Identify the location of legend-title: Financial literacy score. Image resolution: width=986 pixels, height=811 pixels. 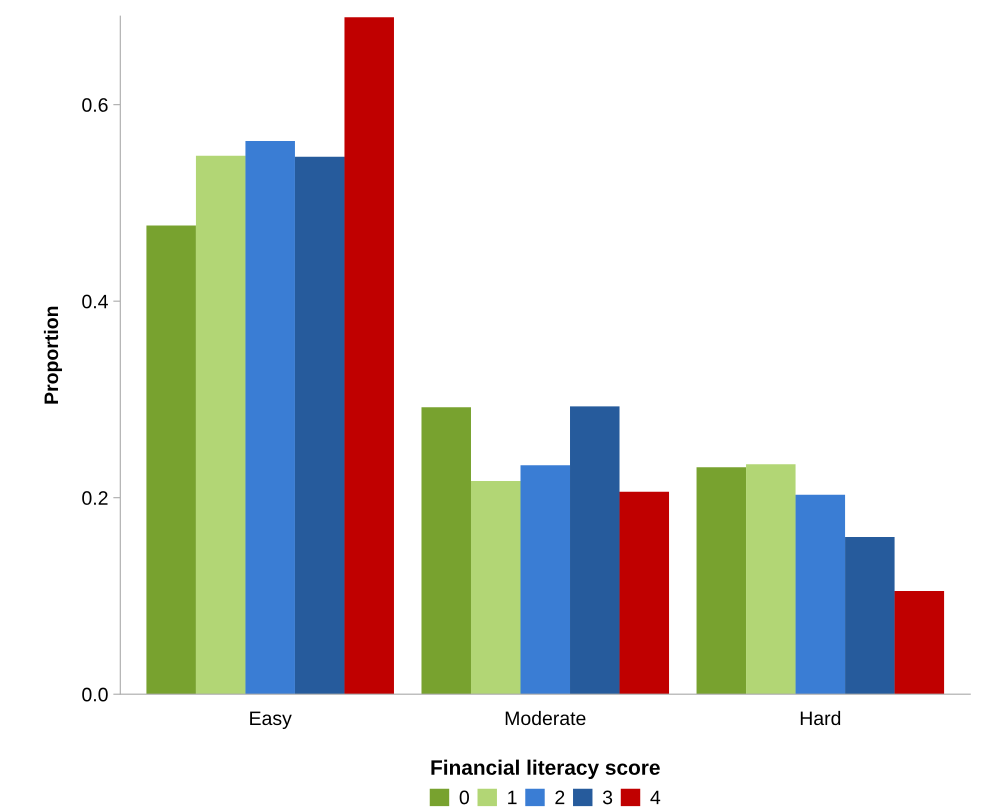
(545, 770).